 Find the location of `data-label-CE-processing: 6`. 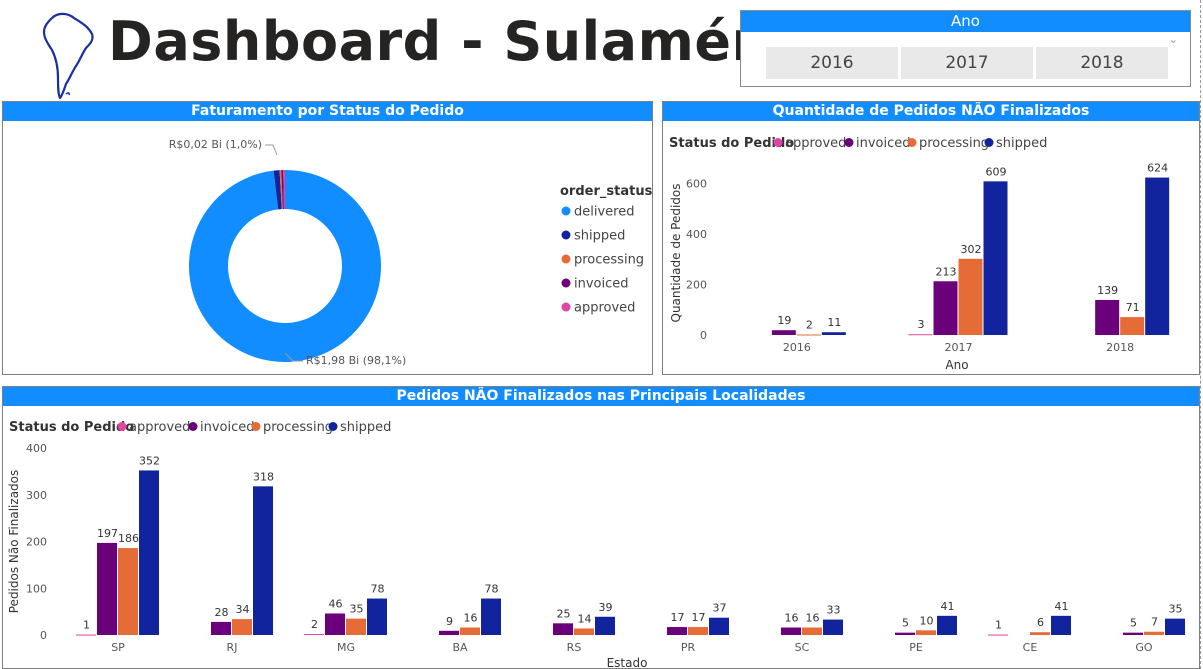

data-label-CE-processing: 6 is located at coordinates (1040, 622).